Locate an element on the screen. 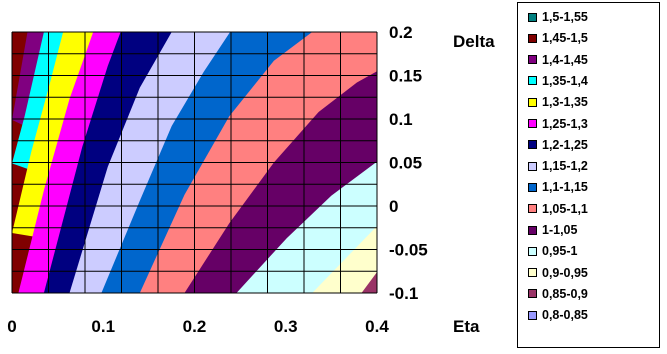 The height and width of the screenshot is (354, 667). legend-item: 0,85-0,9 is located at coordinates (558, 294).